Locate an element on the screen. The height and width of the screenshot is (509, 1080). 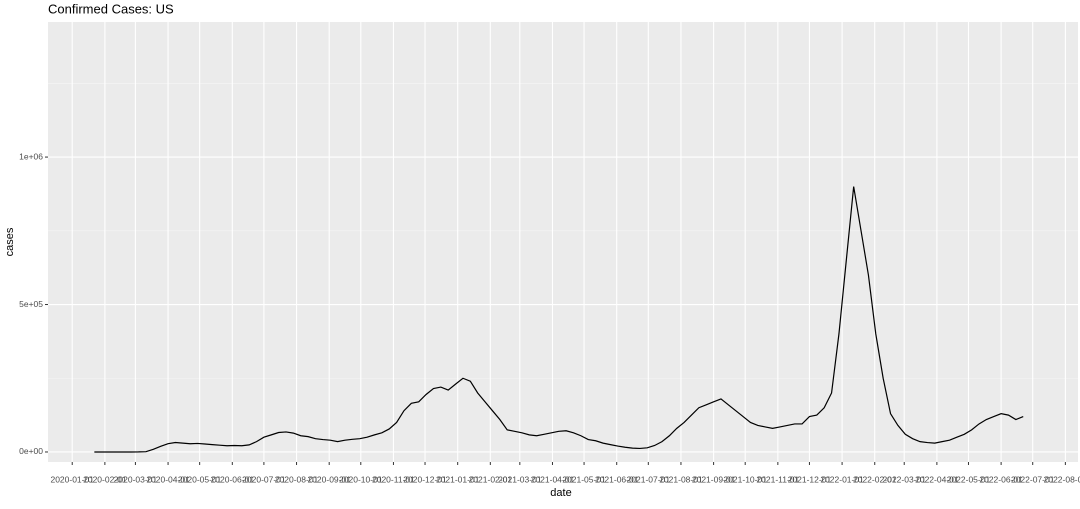
x-tick-label: 2022-02-01 is located at coordinates (875, 479).